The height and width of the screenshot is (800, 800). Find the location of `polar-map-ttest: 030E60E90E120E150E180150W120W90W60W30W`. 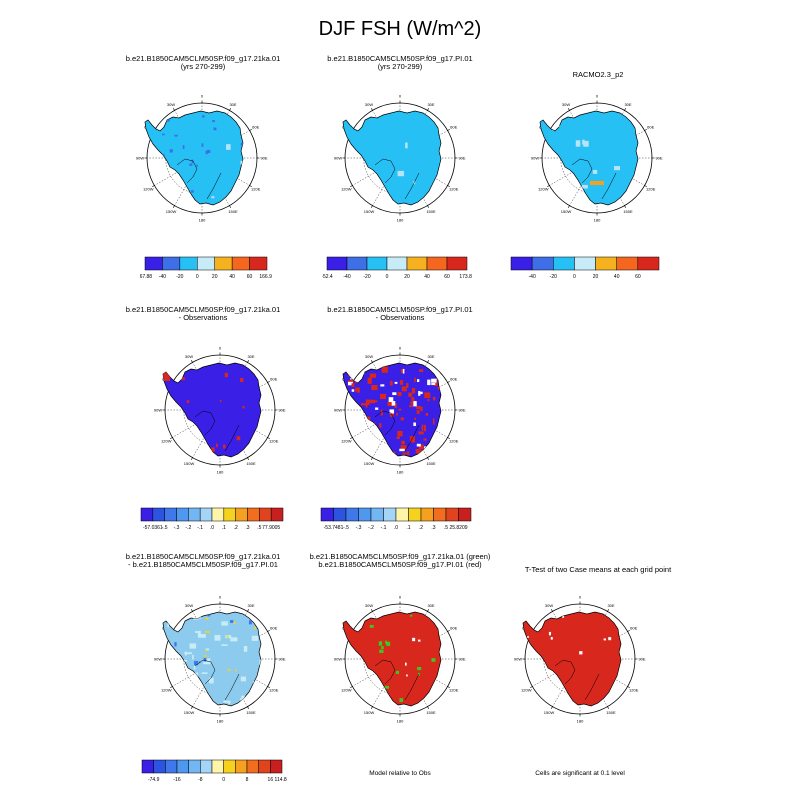

polar-map-ttest: 030E60E90E120E150E180150W120W90W60W30W is located at coordinates (580, 659).